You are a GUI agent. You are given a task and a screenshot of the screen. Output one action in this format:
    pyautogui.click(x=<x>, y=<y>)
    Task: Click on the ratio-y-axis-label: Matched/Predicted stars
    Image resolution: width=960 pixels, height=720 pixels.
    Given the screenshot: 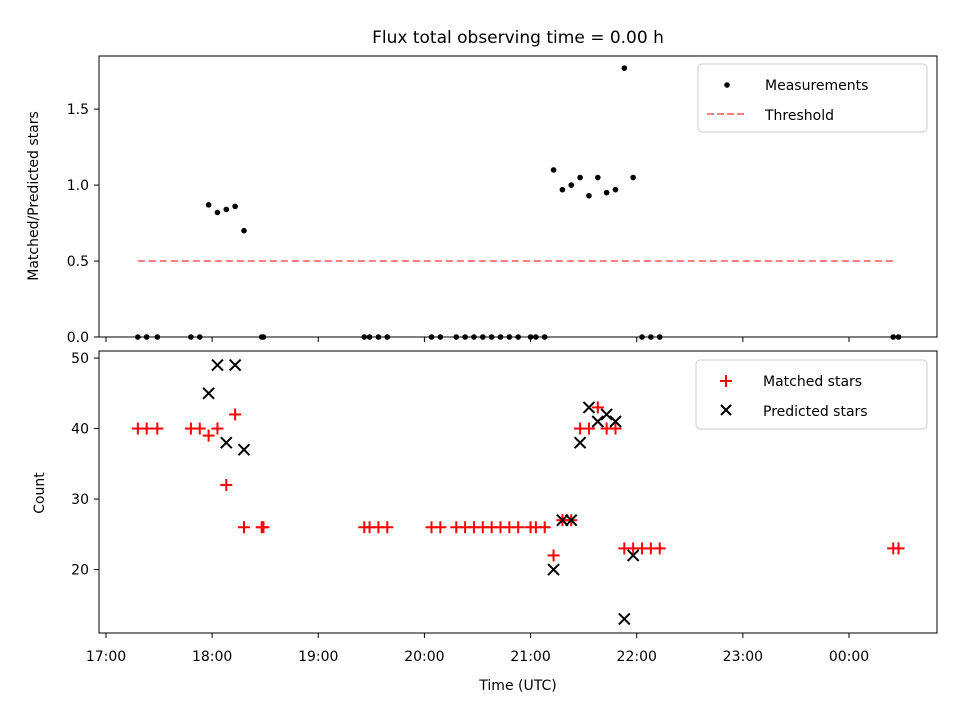 What is the action you would take?
    pyautogui.click(x=34, y=196)
    